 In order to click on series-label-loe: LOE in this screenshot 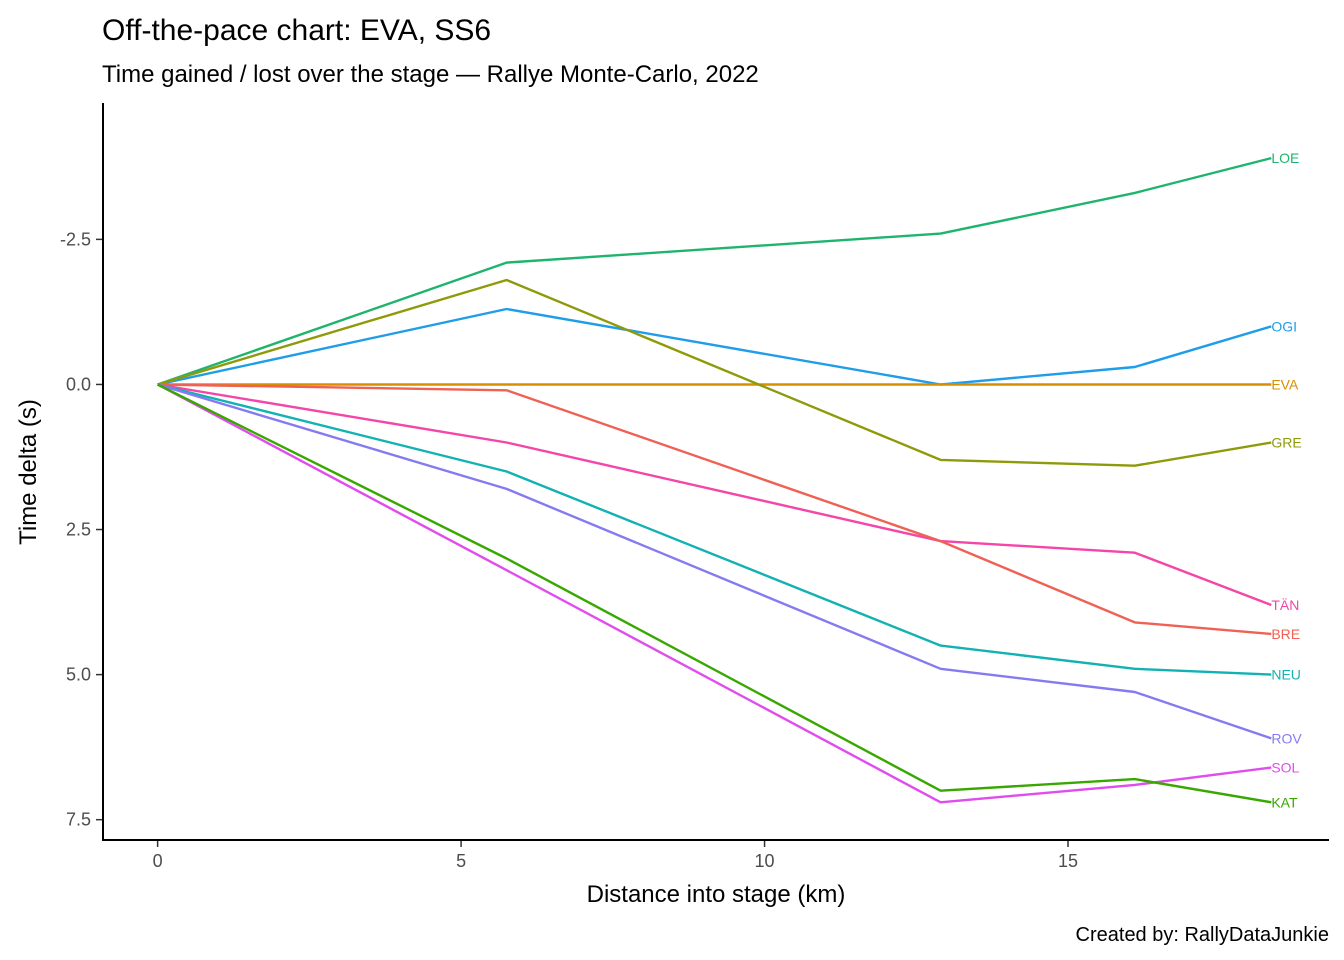, I will do `click(1285, 158)`.